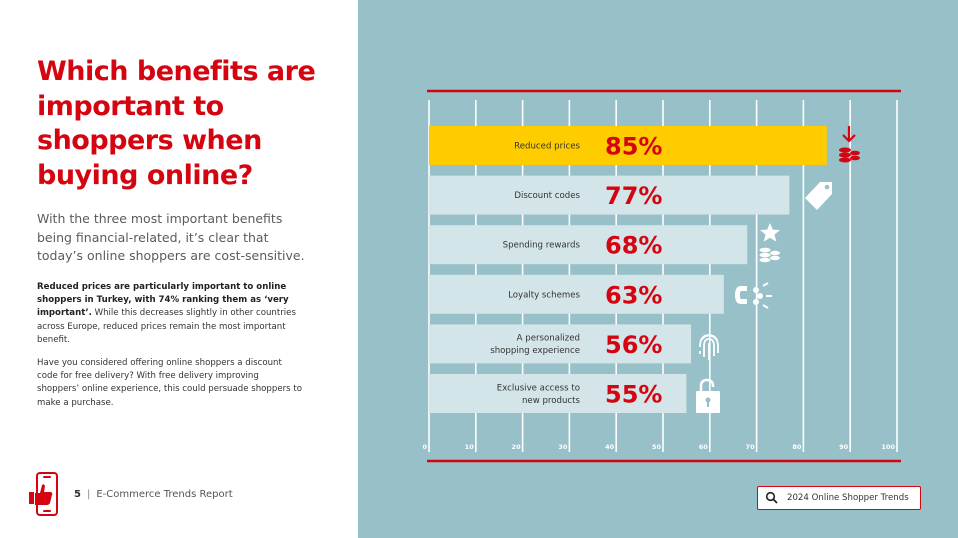 The image size is (958, 538). I want to click on category-label: Spending rewards, so click(542, 246).